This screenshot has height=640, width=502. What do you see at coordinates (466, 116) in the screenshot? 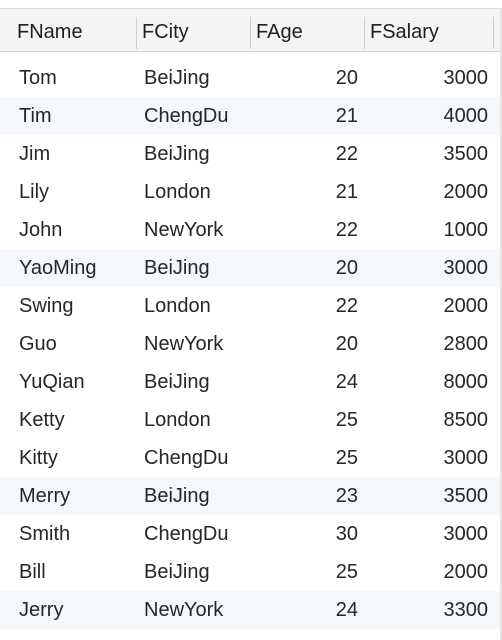
I see `cell-fsalary: 4000` at bounding box center [466, 116].